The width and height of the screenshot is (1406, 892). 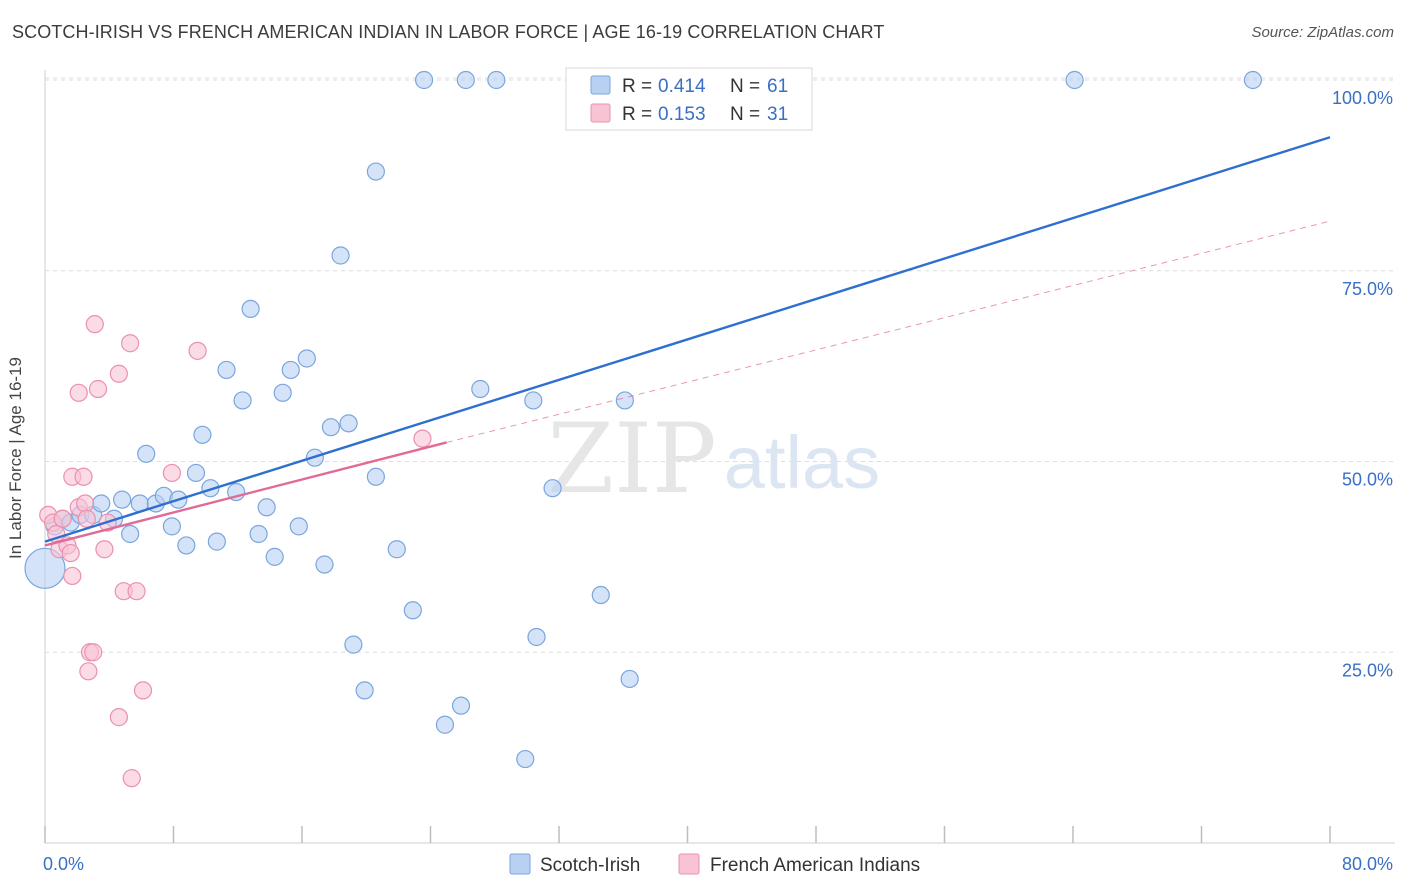 What do you see at coordinates (1322, 32) in the screenshot?
I see `source-credit: Source: ZipAtlas.com` at bounding box center [1322, 32].